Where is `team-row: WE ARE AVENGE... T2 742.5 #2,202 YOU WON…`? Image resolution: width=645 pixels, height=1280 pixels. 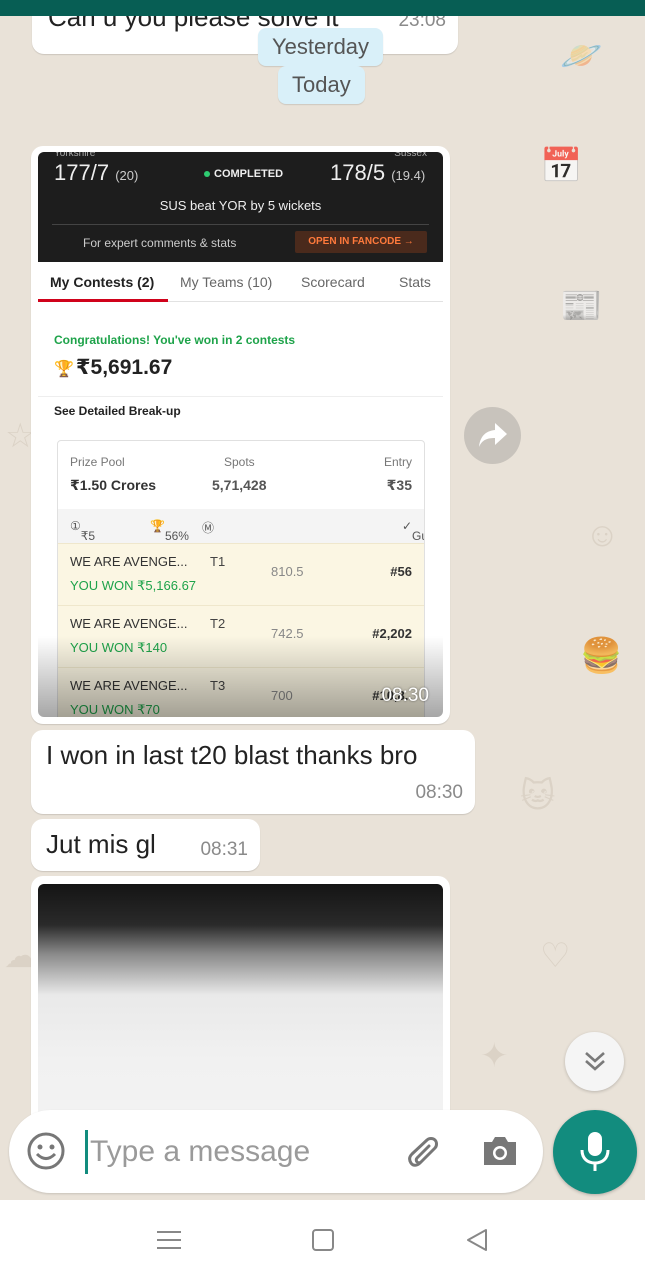
team-row: WE ARE AVENGE... T2 742.5 #2,202 YOU WON… is located at coordinates (241, 636).